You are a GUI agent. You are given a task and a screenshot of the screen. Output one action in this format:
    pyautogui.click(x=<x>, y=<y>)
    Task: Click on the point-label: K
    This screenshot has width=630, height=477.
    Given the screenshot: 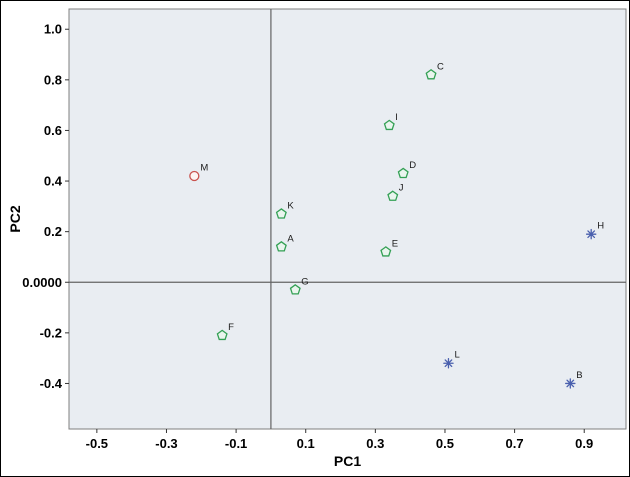 What is the action you would take?
    pyautogui.click(x=290, y=205)
    